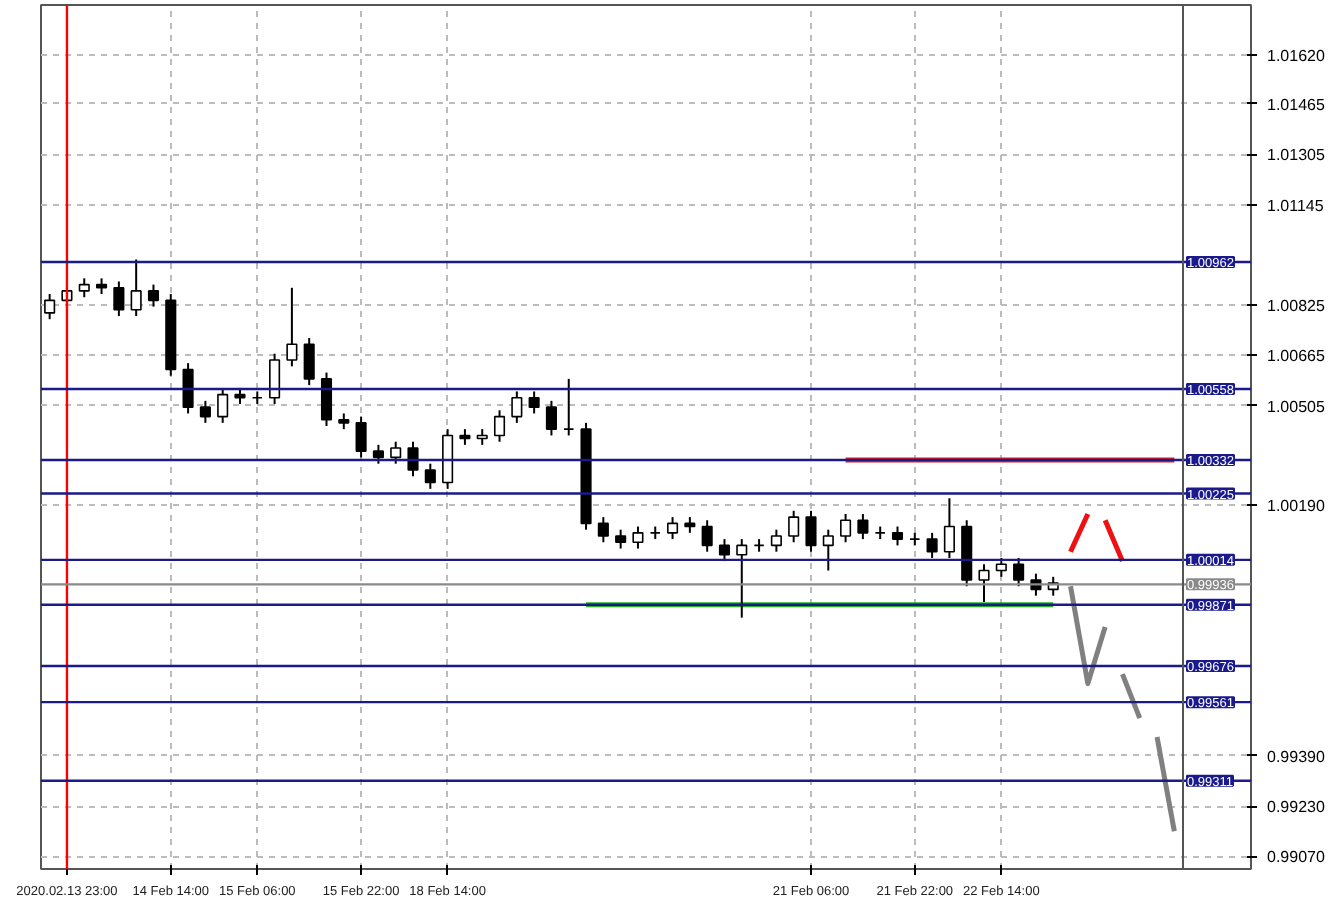  Describe the element at coordinates (1296, 857) in the screenshot. I see `y-tick-label: 0.99070` at that location.